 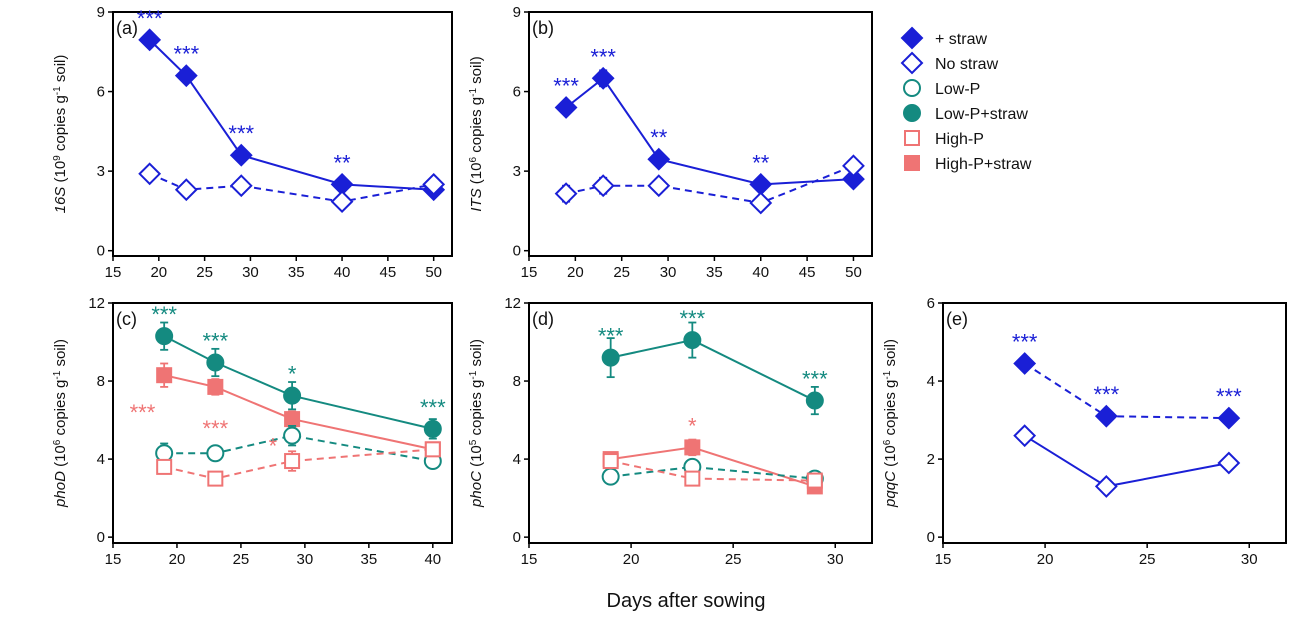 What do you see at coordinates (714, 272) in the screenshot?
I see `x-tick-label: 35` at bounding box center [714, 272].